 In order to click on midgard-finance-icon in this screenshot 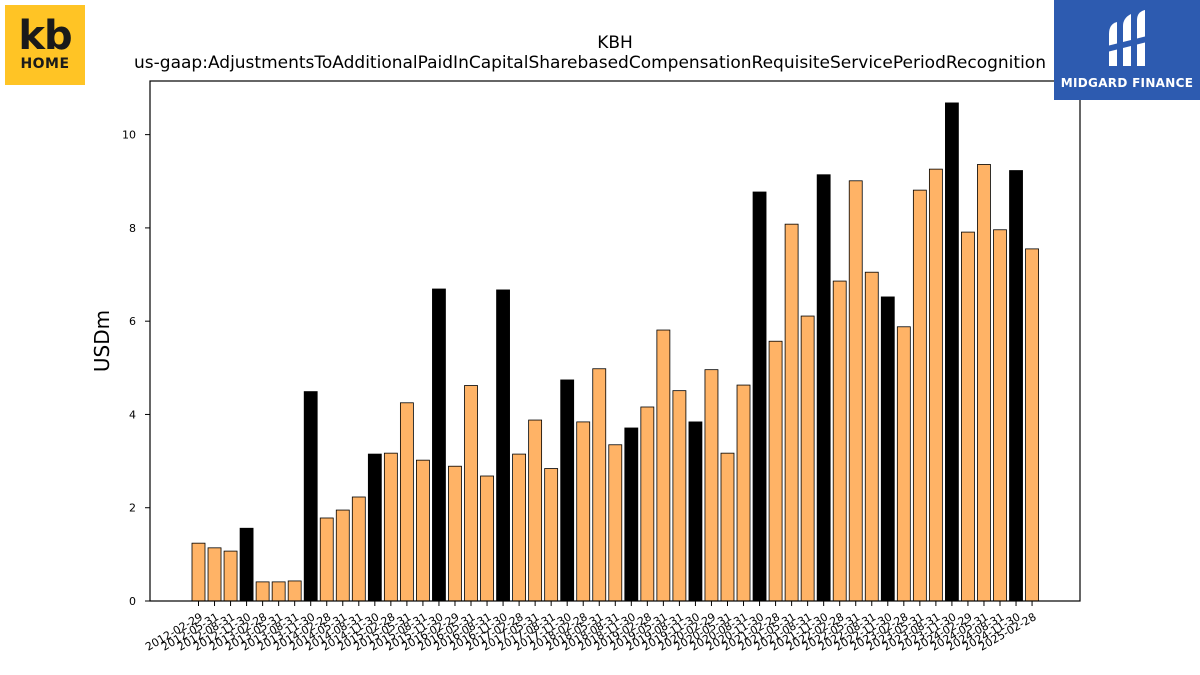, I will do `click(1127, 38)`.